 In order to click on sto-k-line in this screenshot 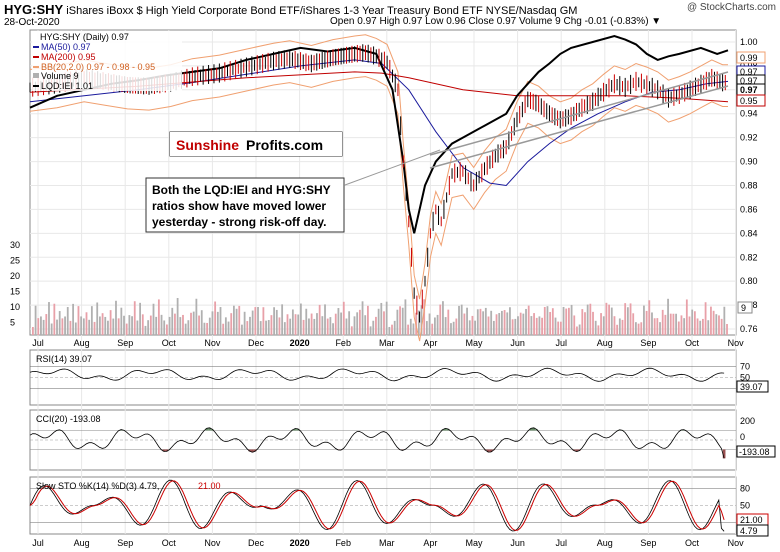, I will do `click(377, 505)`.